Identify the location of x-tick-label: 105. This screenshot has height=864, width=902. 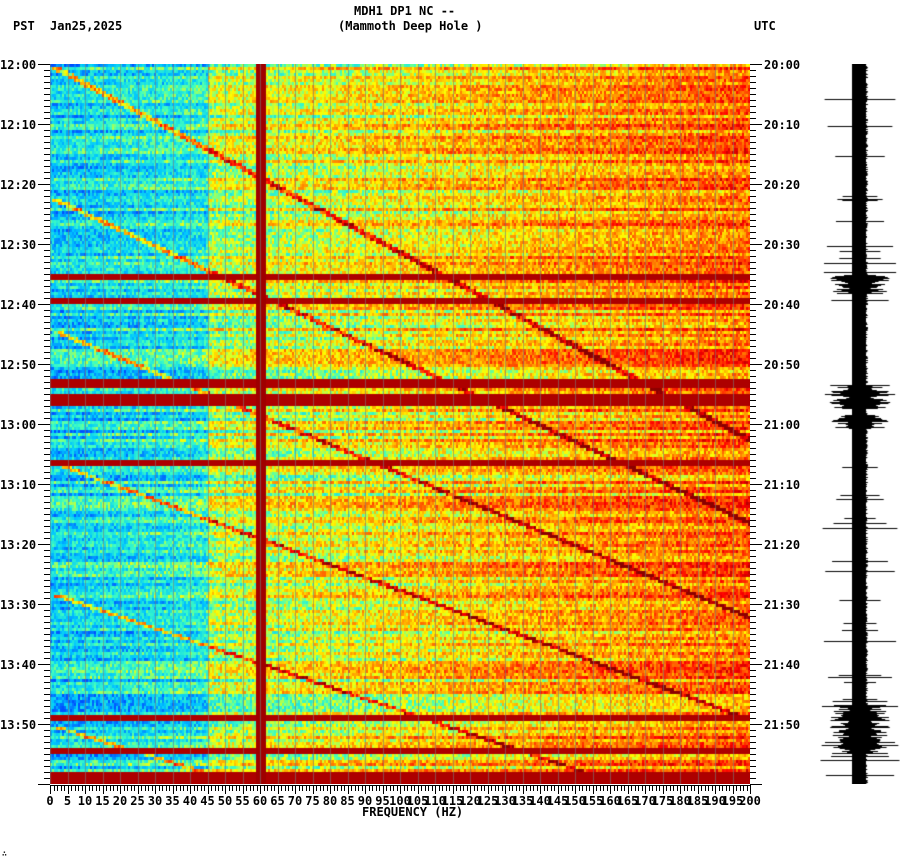
(417, 801).